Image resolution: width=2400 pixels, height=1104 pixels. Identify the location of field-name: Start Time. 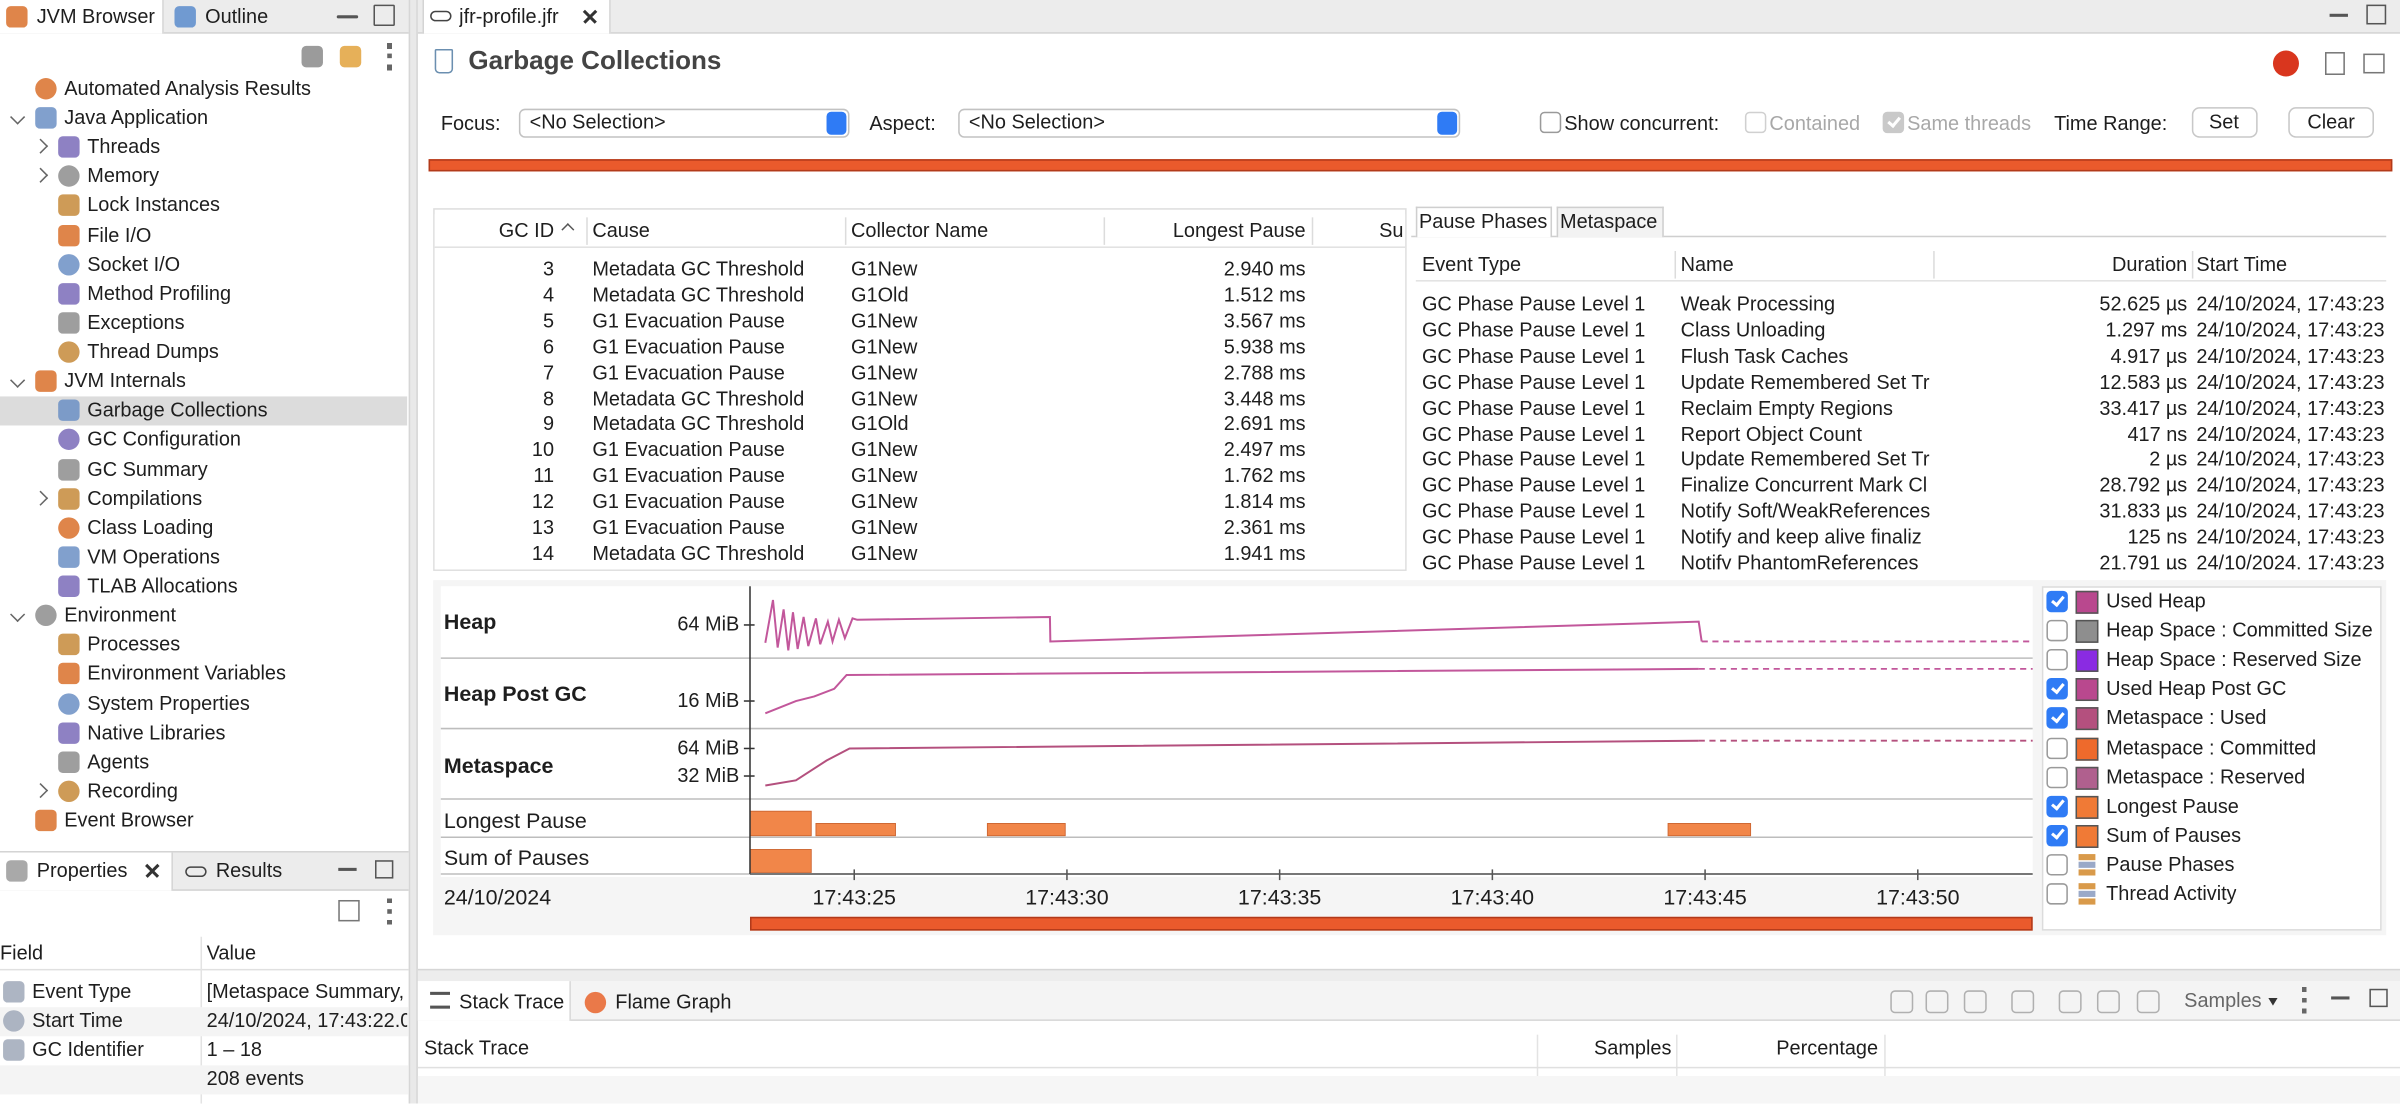
(77, 1020).